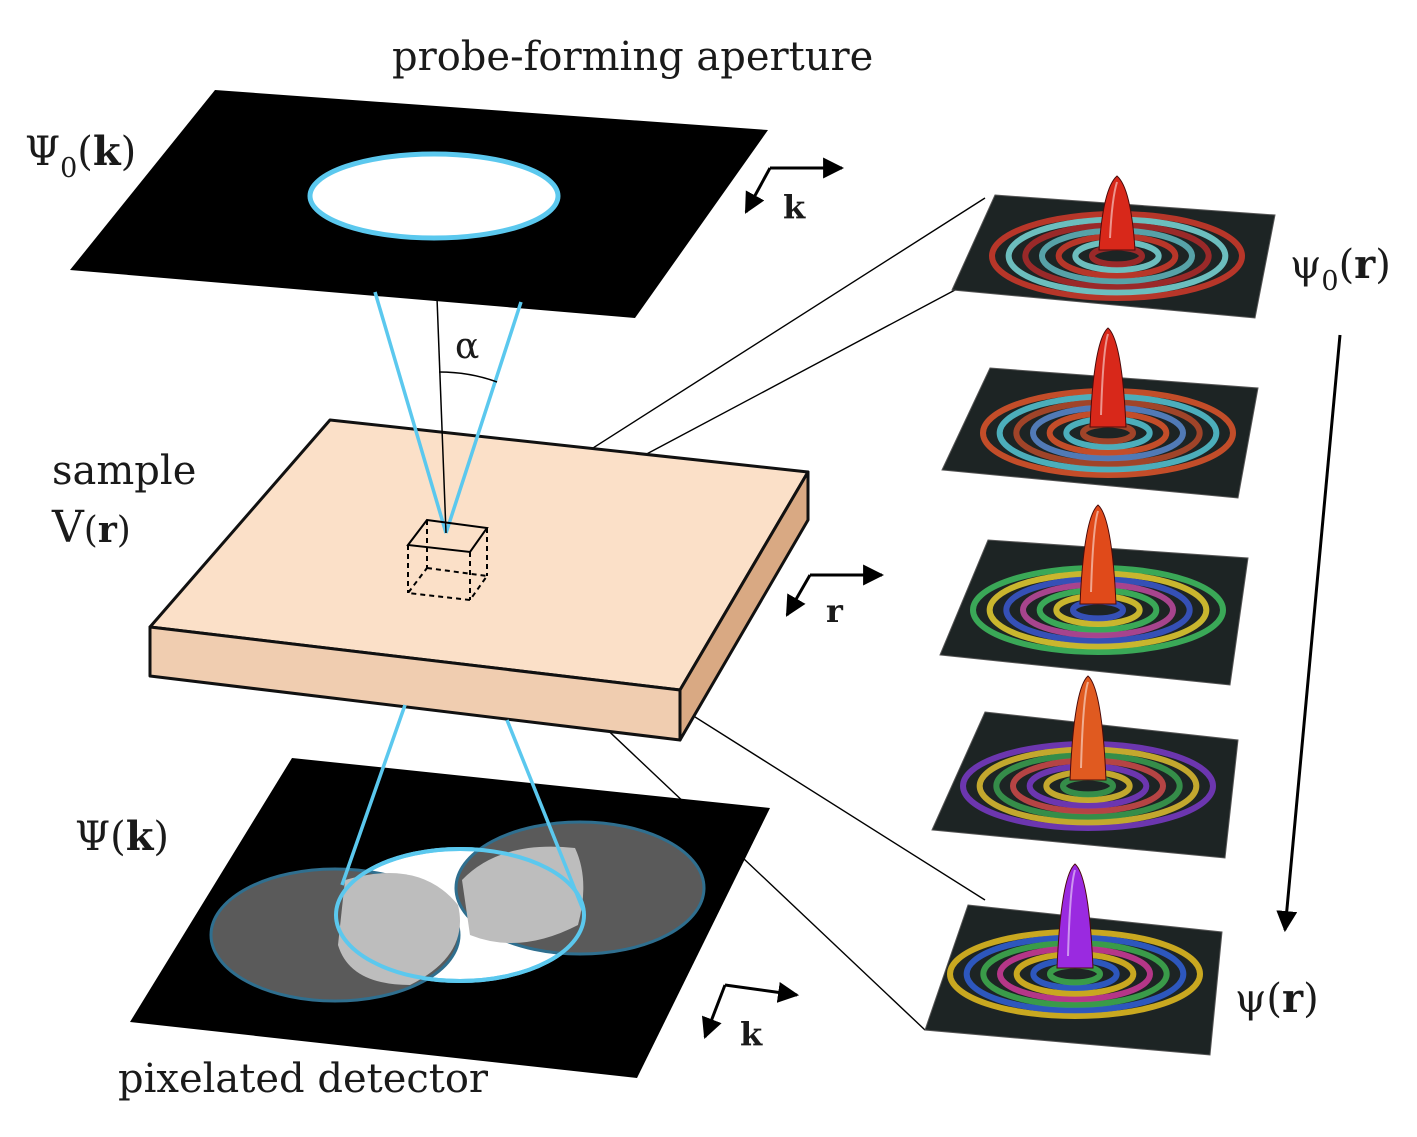 This screenshot has width=1417, height=1137. I want to click on sample-slab, so click(479, 580).